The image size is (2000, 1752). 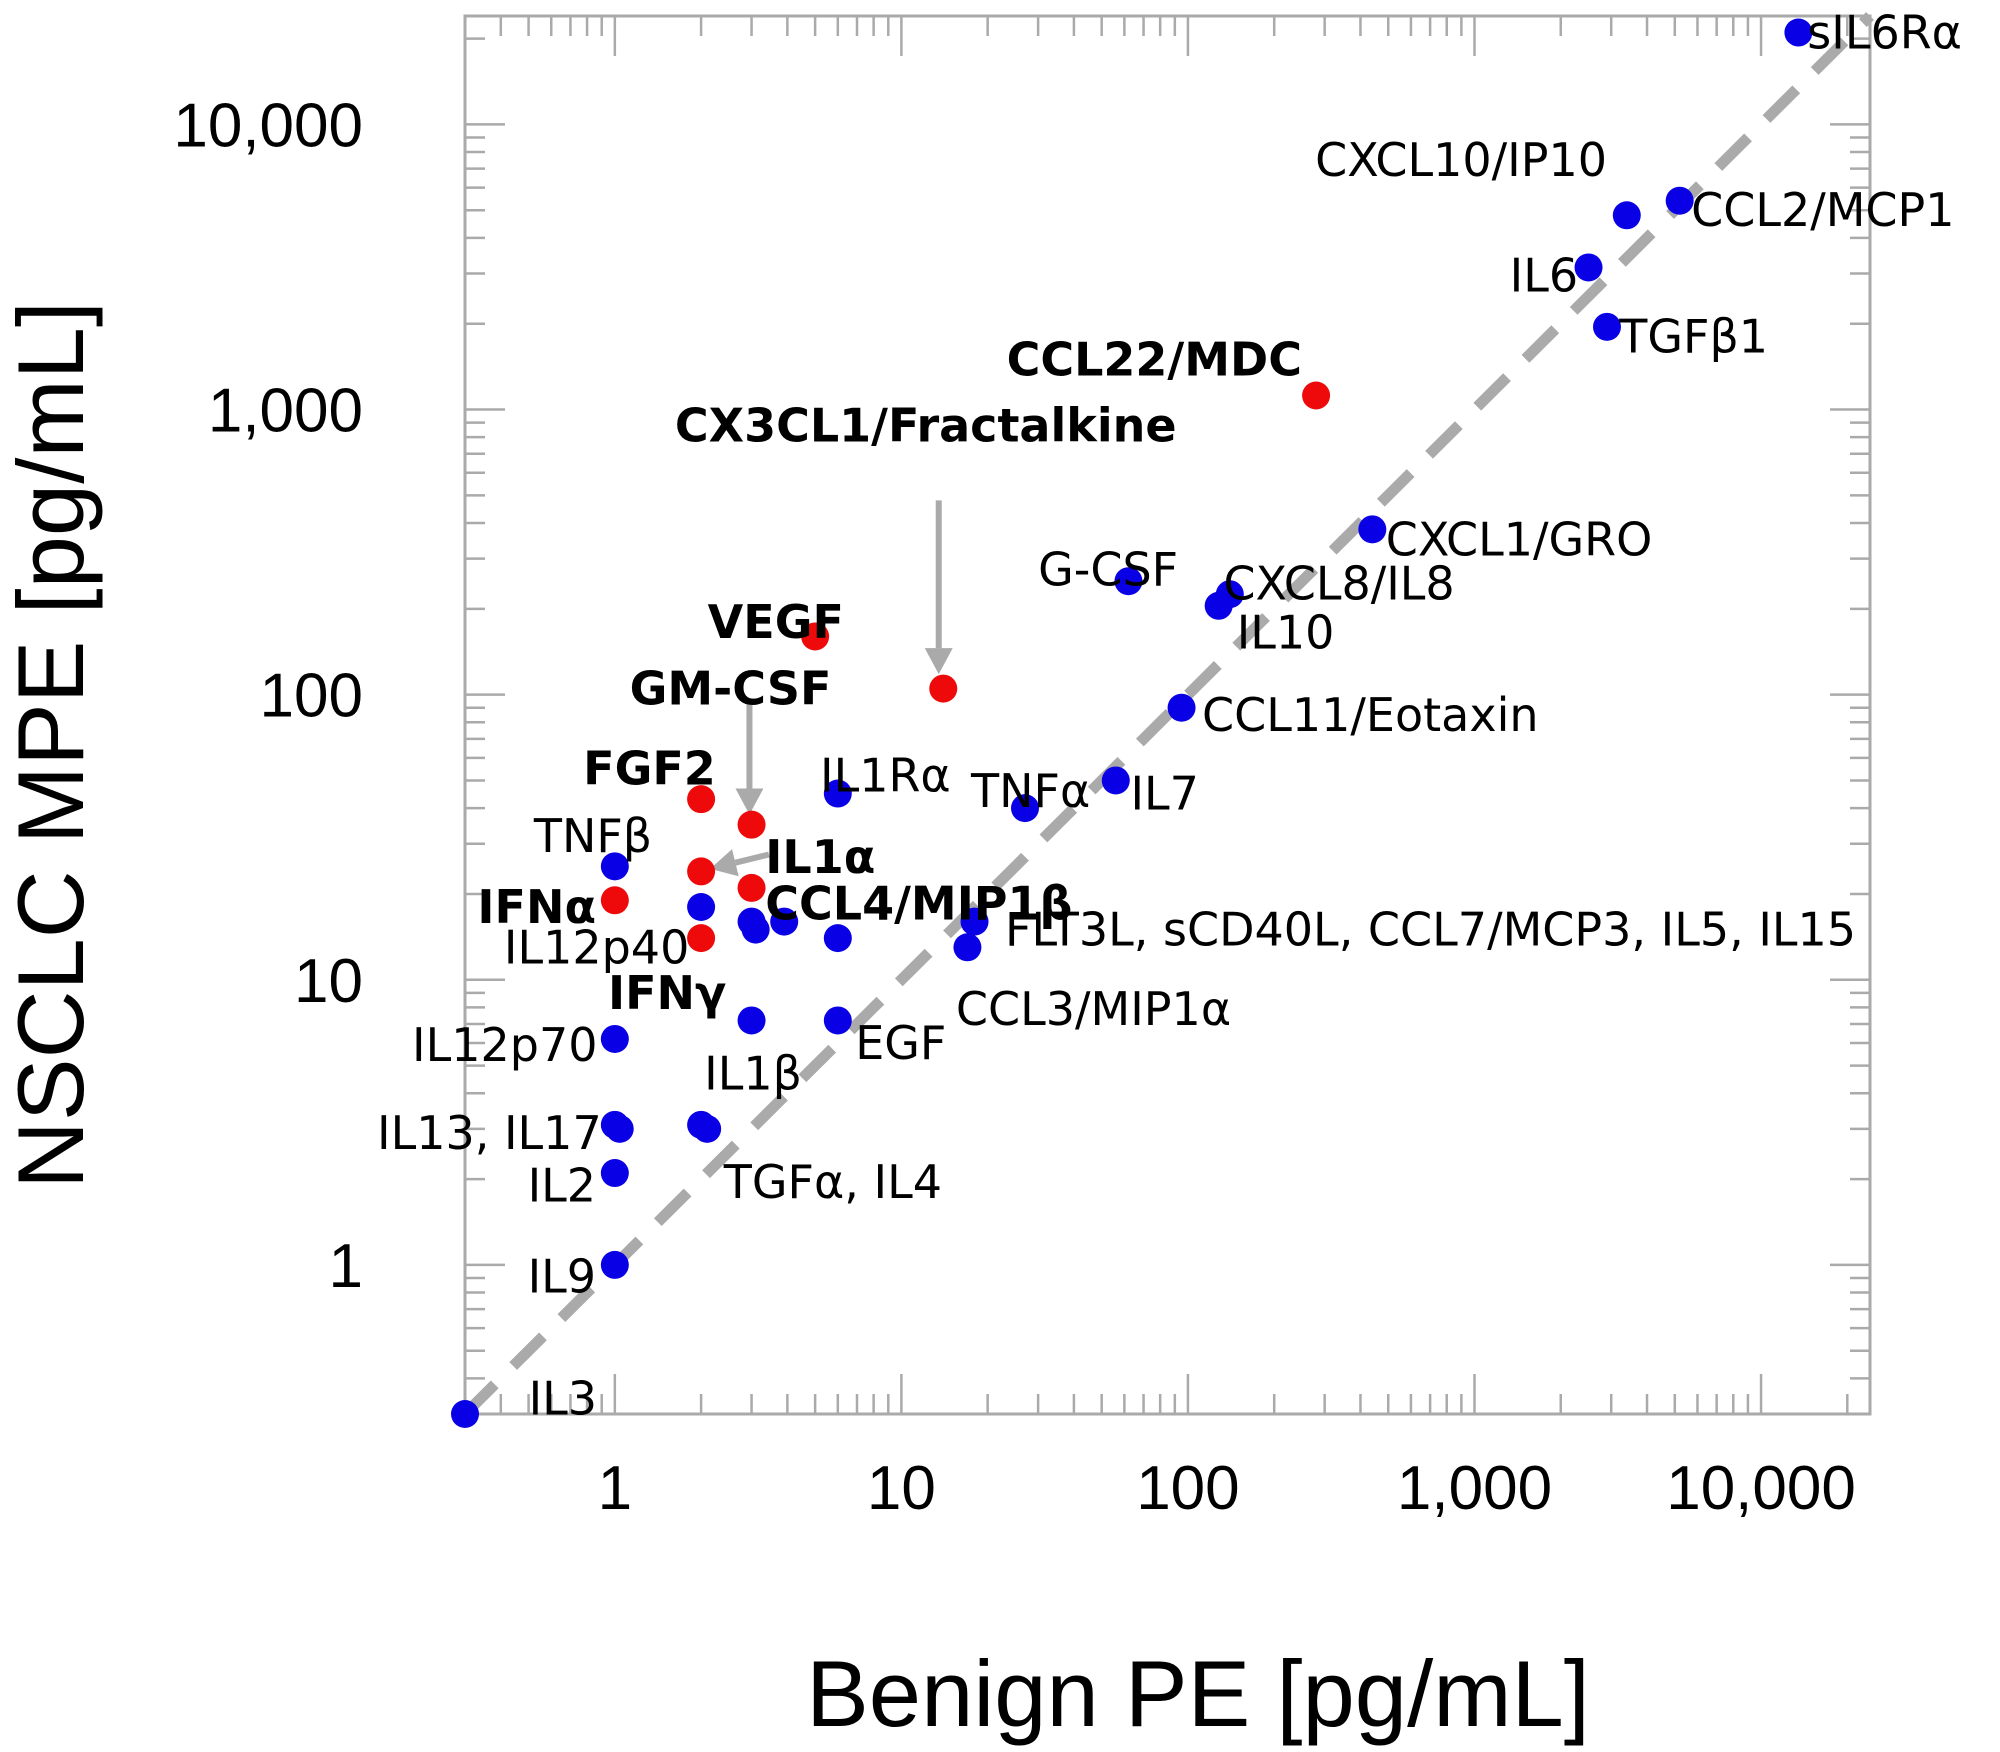 I want to click on point-label: IL12p70, so click(x=504, y=1045).